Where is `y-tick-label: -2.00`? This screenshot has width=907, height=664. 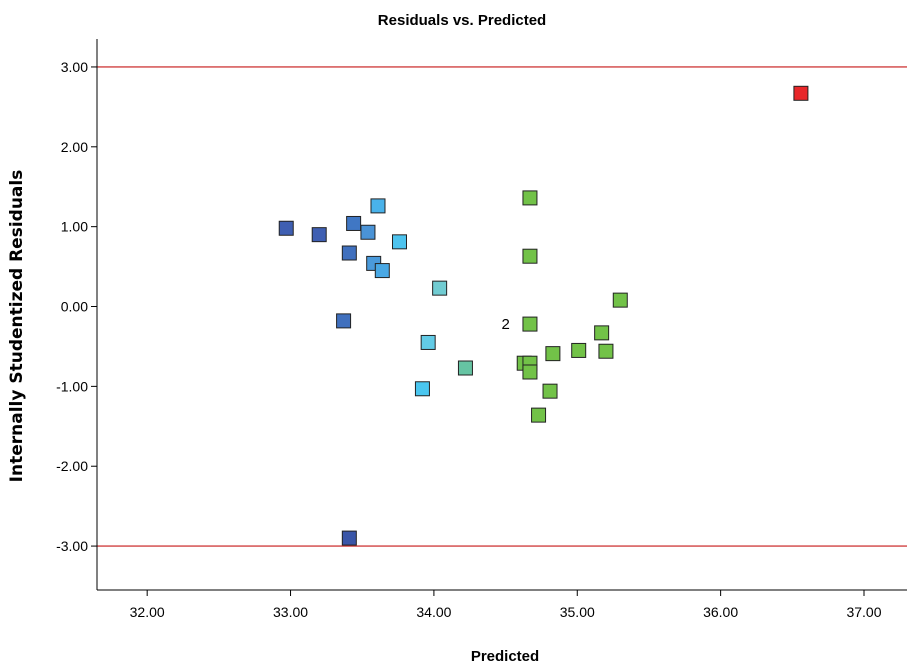
y-tick-label: -2.00 is located at coordinates (72, 466).